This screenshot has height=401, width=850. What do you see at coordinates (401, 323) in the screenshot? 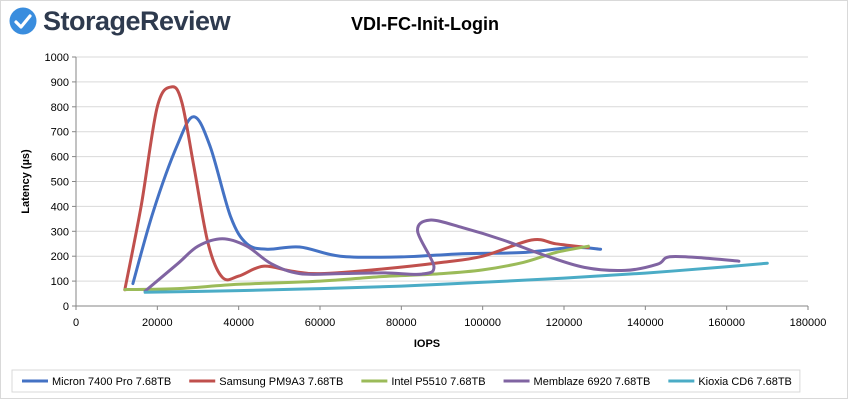
I see `x-tick-label: 80000` at bounding box center [401, 323].